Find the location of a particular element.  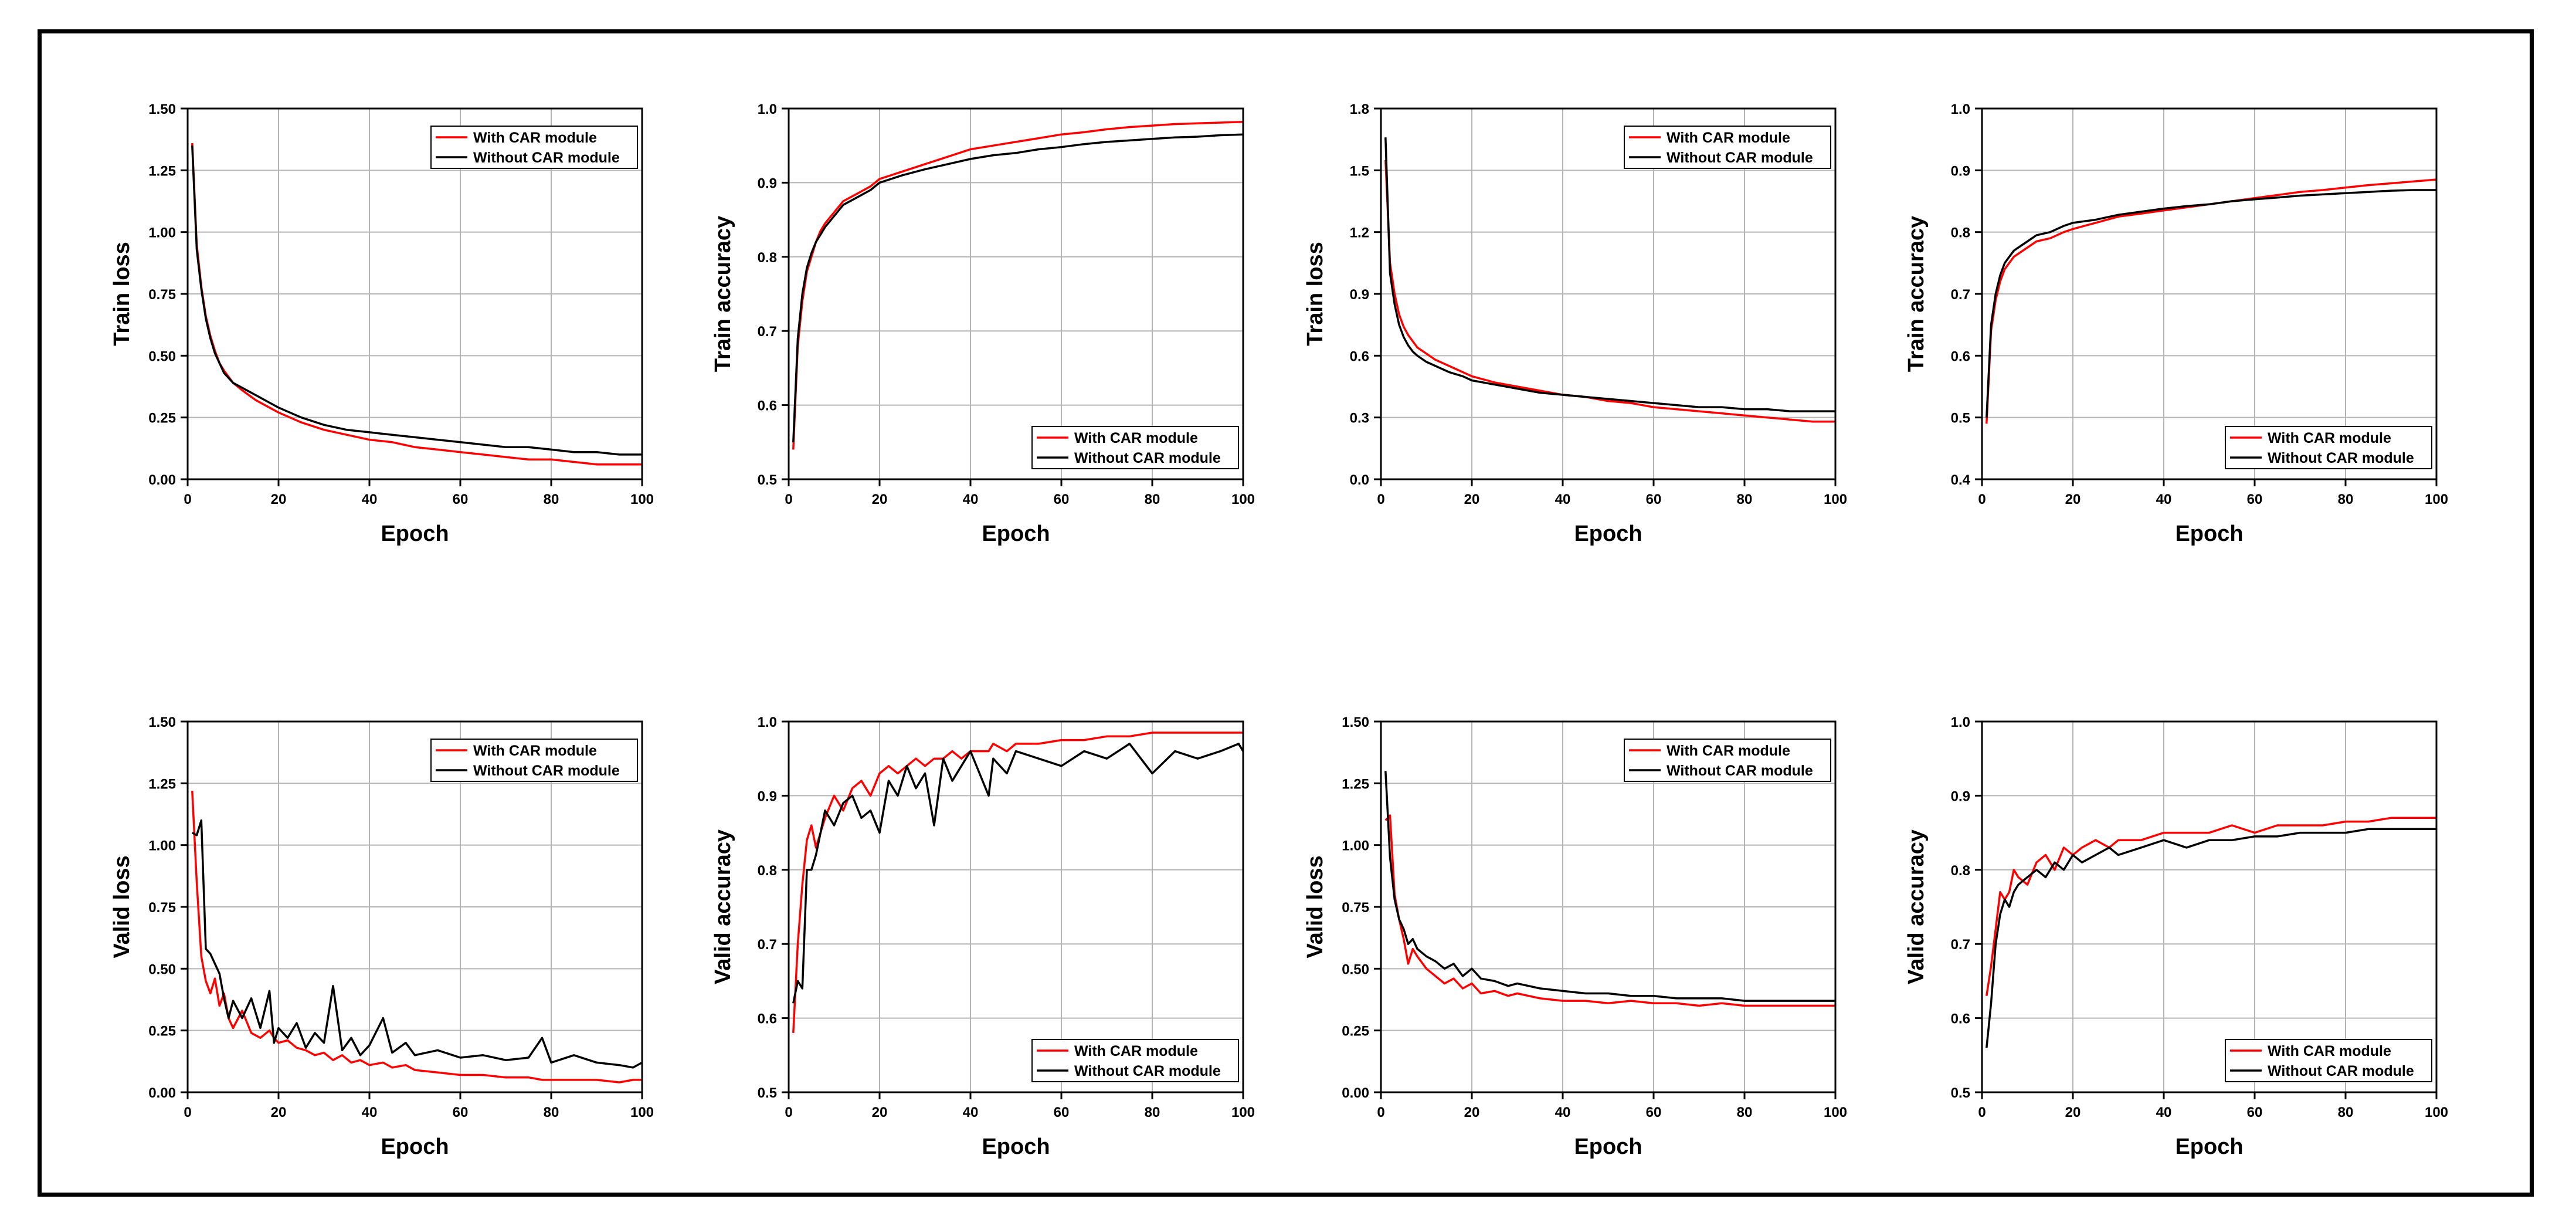

plot-area is located at coordinates (1016, 906).